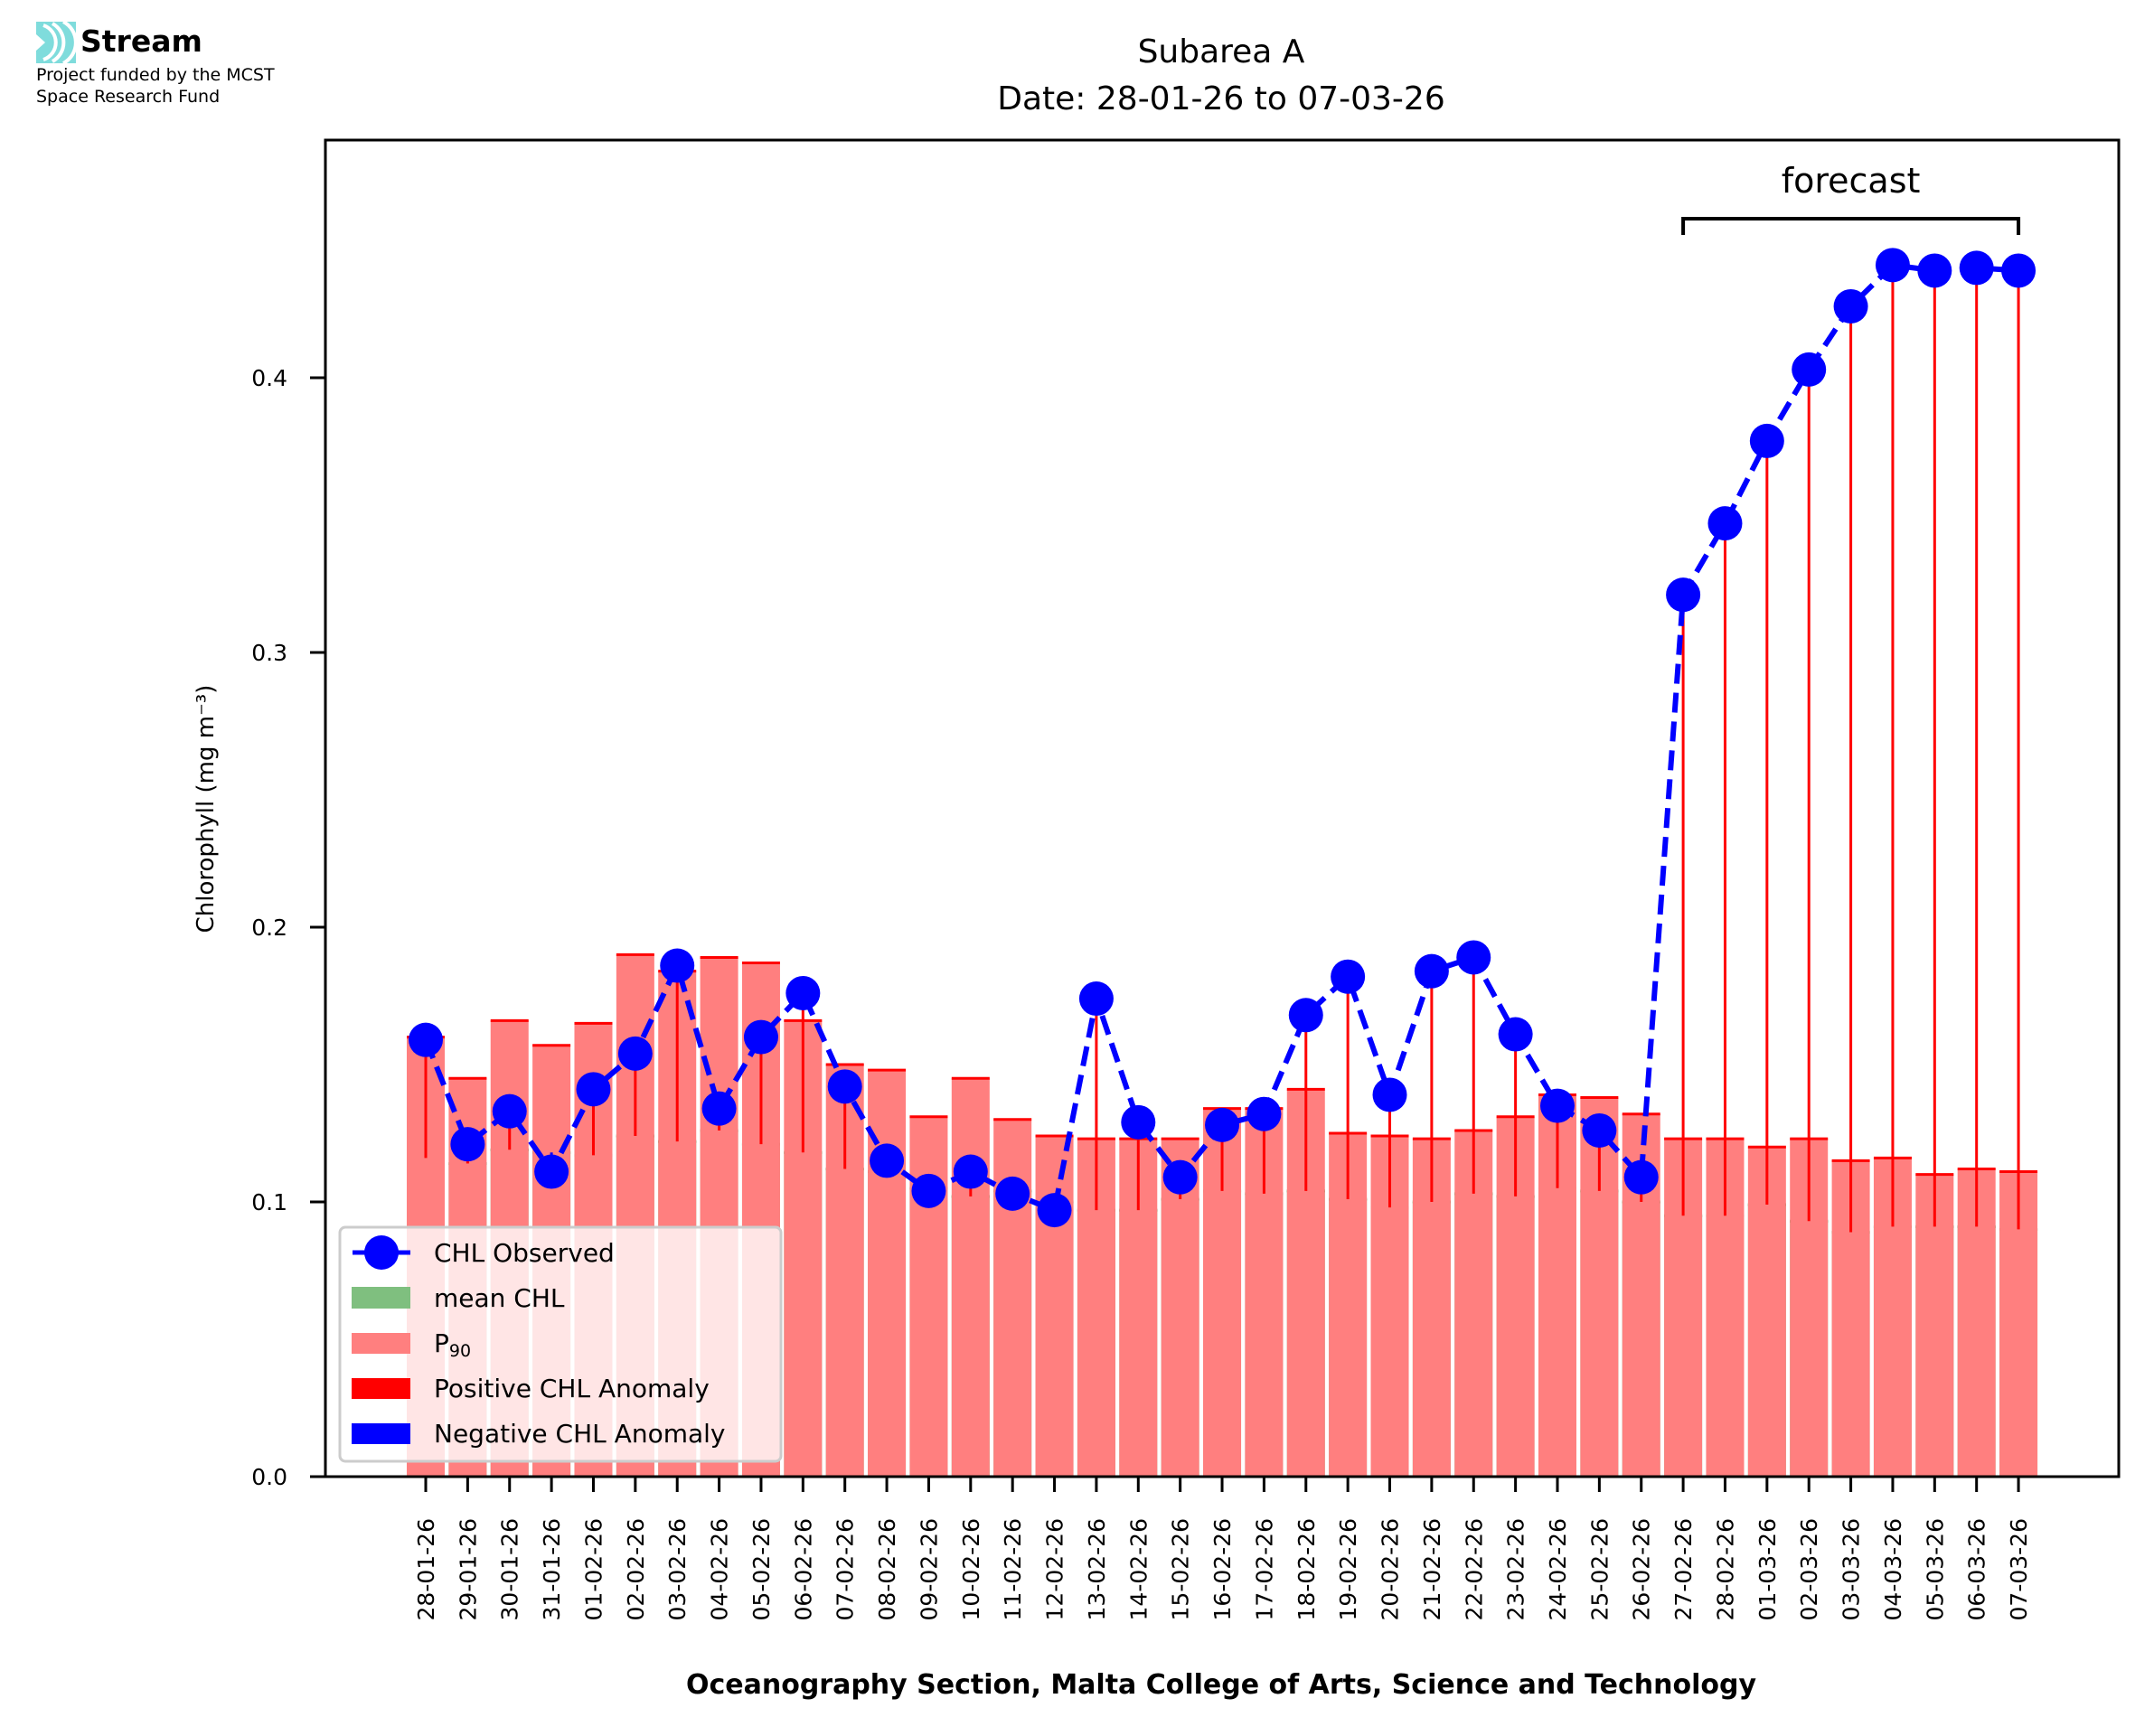 This screenshot has height=1736, width=2154. I want to click on y-tick-label: 0.0, so click(269, 1477).